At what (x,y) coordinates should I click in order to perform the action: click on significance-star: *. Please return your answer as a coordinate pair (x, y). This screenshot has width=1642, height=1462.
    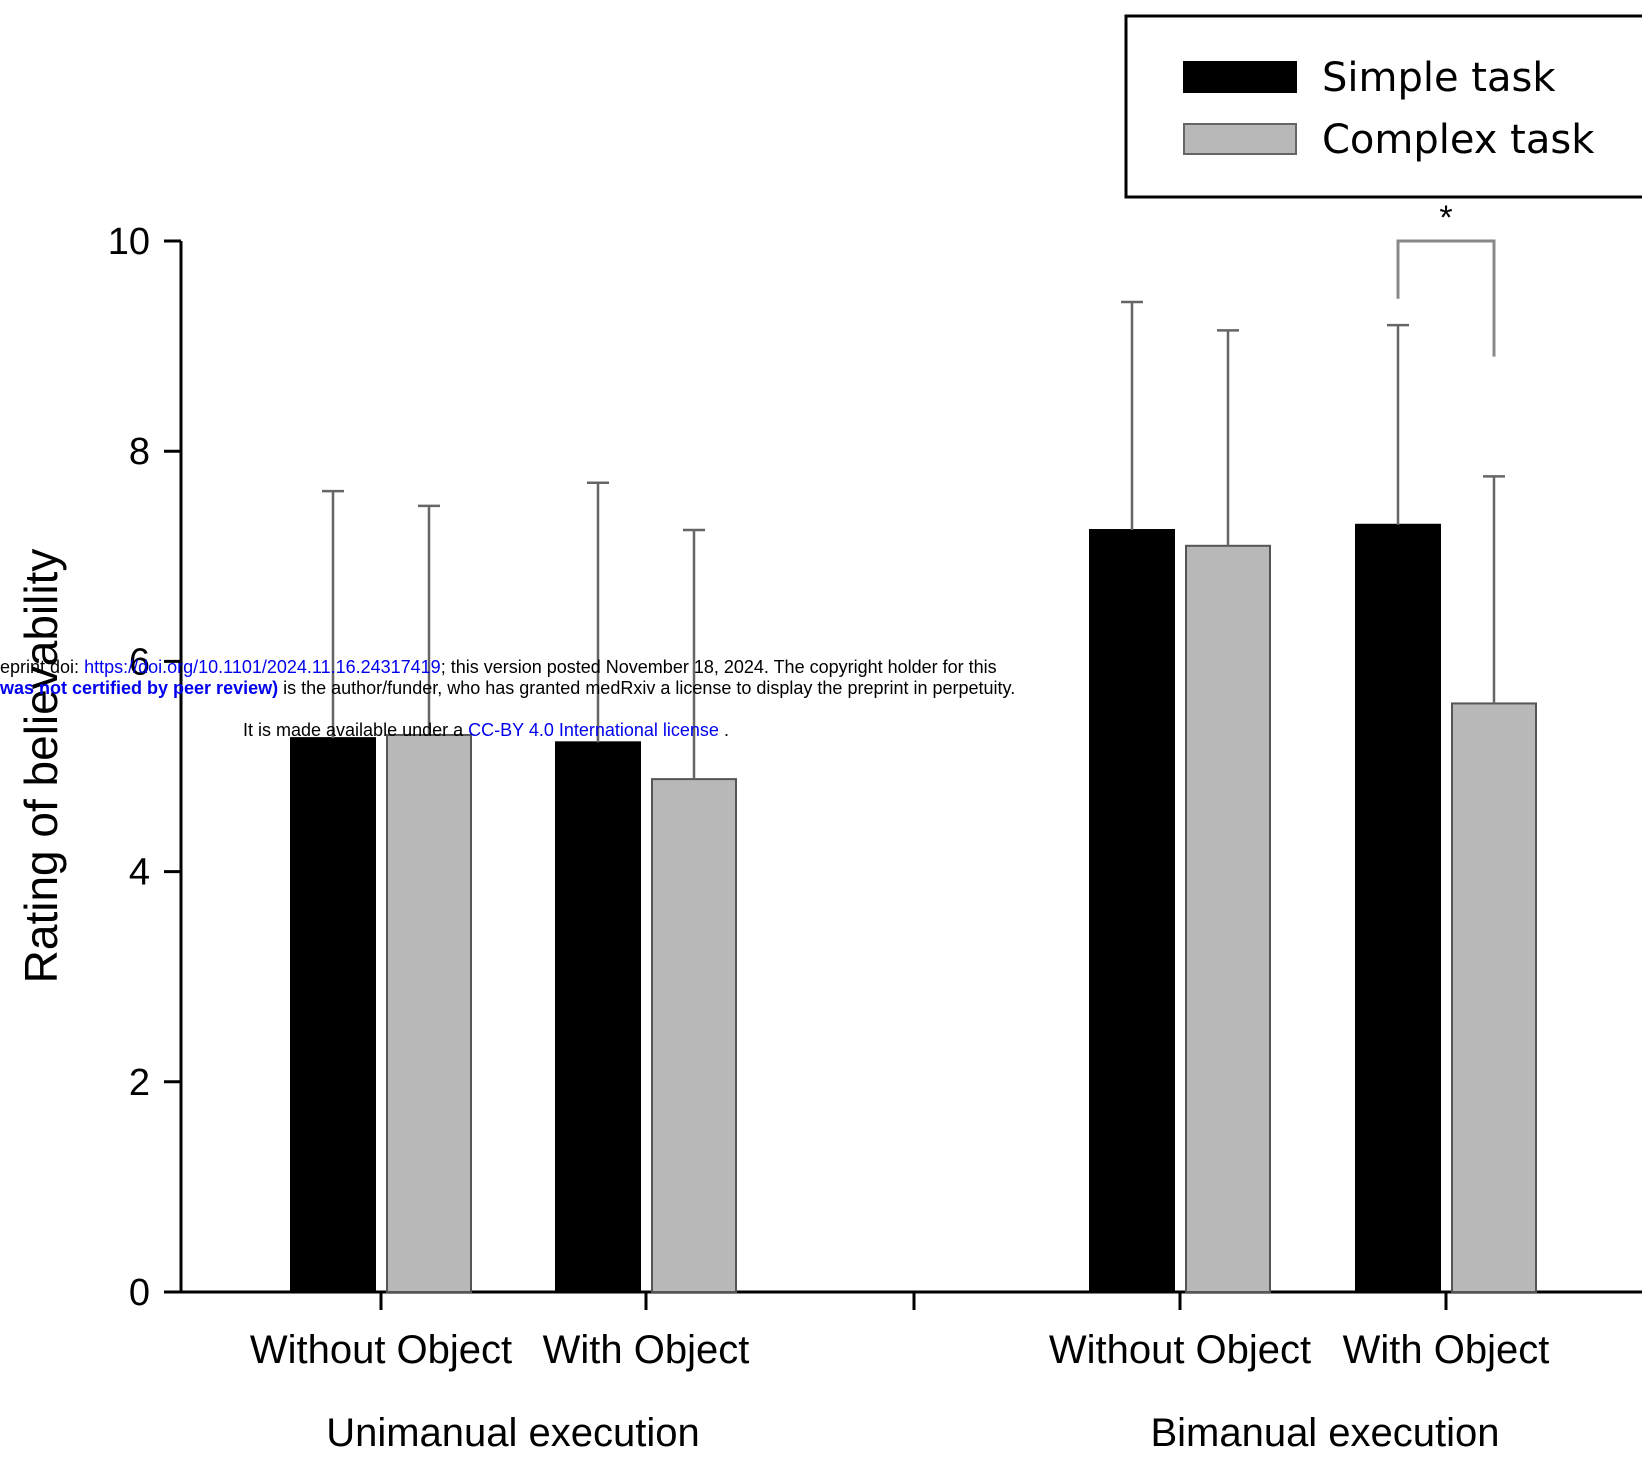
    Looking at the image, I should click on (1445, 218).